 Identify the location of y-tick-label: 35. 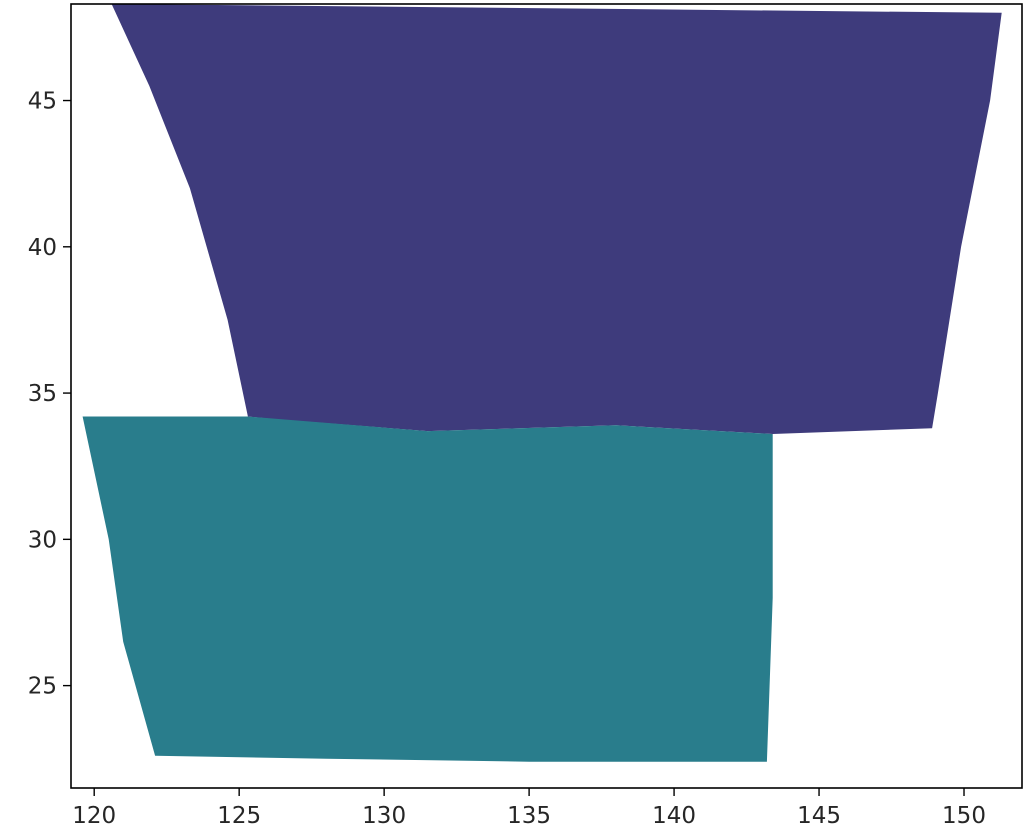
(42, 394).